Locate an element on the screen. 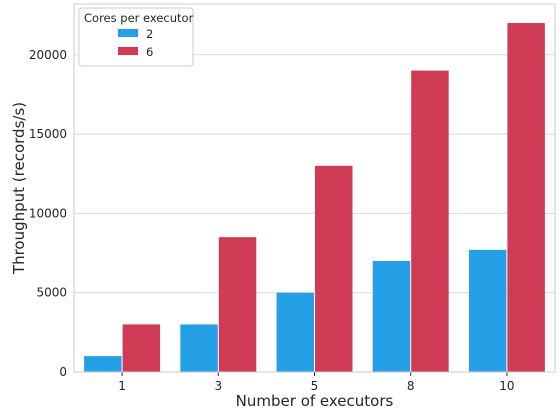 The image size is (560, 411). y-tick-label: 20000 is located at coordinates (48, 55).